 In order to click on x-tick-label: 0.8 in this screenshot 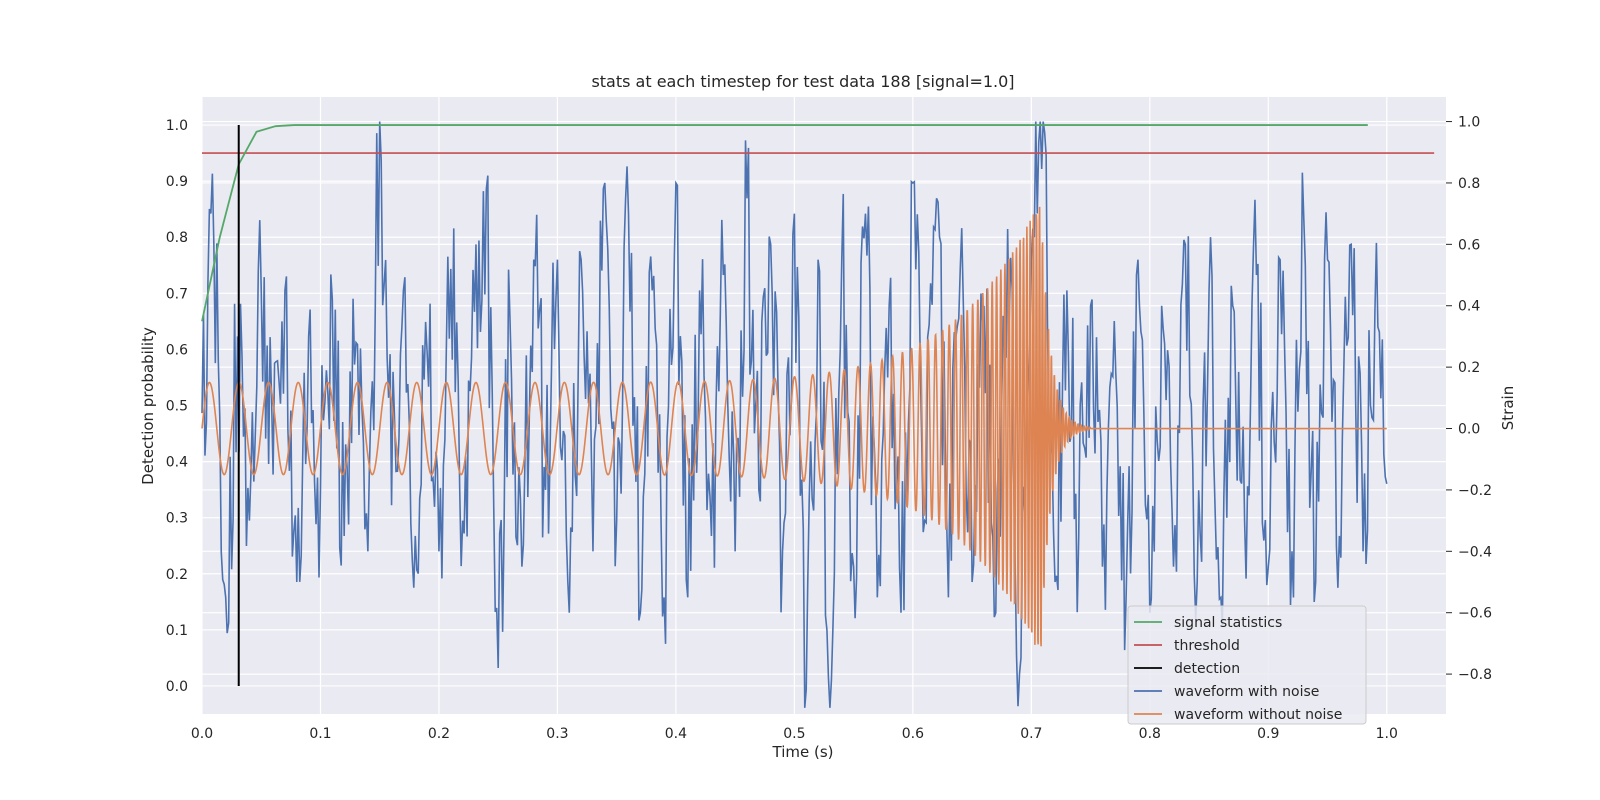, I will do `click(1150, 734)`.